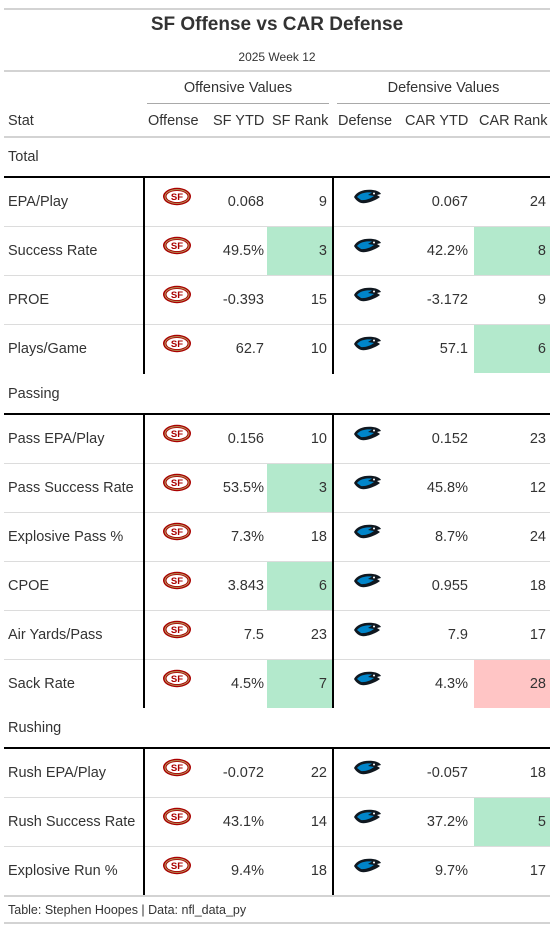  I want to click on stat-label: Explosive Pass %, so click(66, 537).